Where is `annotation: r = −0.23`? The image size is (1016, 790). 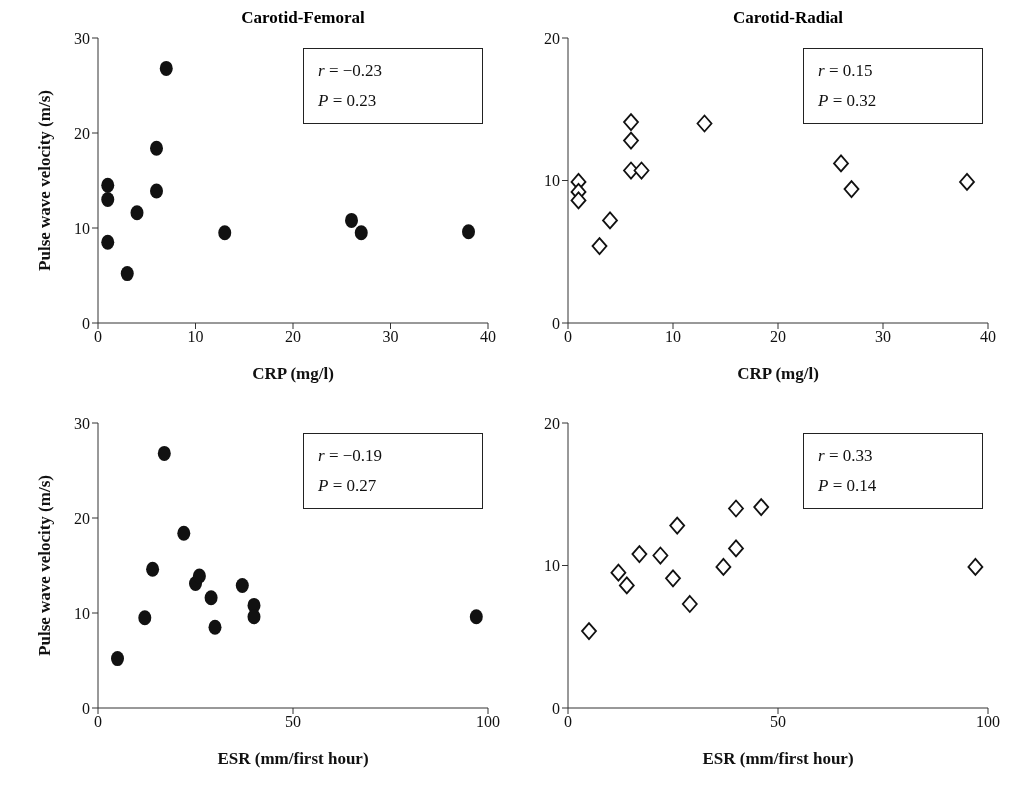
annotation: r = −0.23 is located at coordinates (351, 71).